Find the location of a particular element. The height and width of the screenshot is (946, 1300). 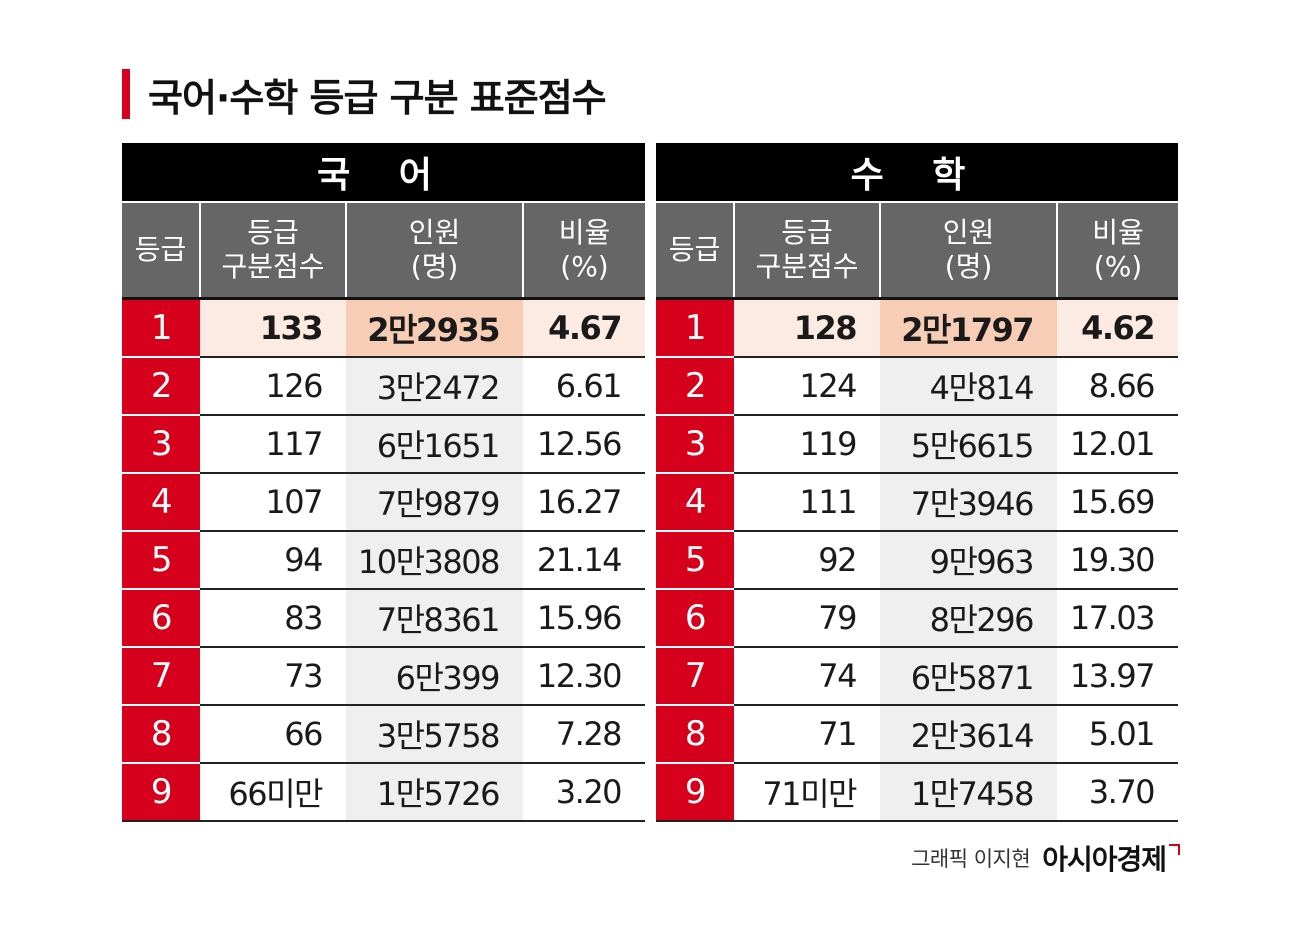

cut-score-cell: 74 is located at coordinates (807, 676).